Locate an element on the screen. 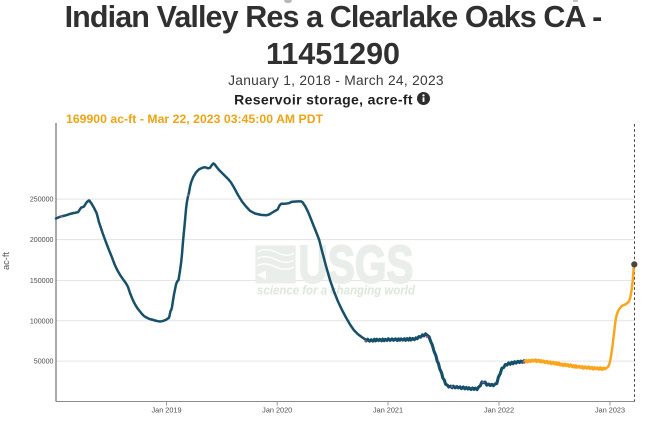  svg-text: Jan 2021 is located at coordinates (388, 410).